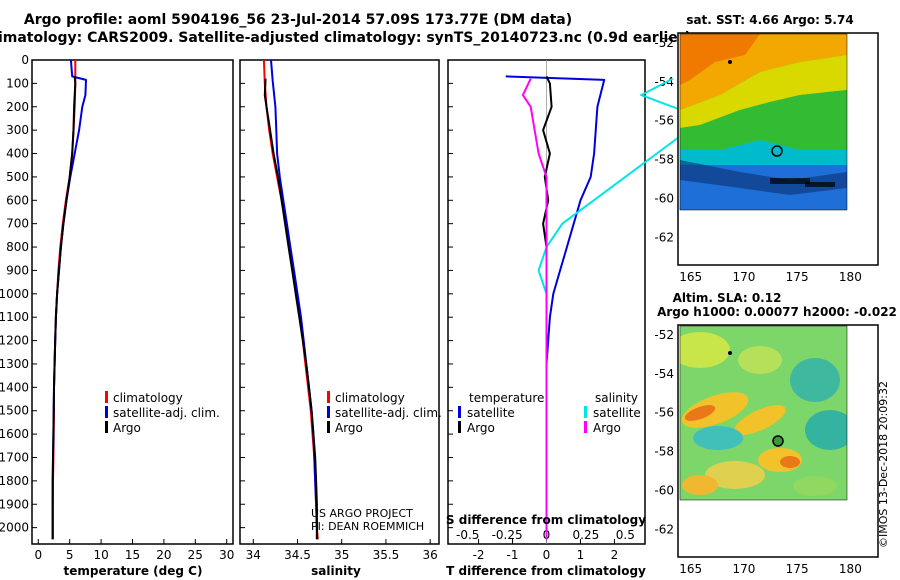 The height and width of the screenshot is (580, 900). I want to click on float-position-marker, so click(778, 441).